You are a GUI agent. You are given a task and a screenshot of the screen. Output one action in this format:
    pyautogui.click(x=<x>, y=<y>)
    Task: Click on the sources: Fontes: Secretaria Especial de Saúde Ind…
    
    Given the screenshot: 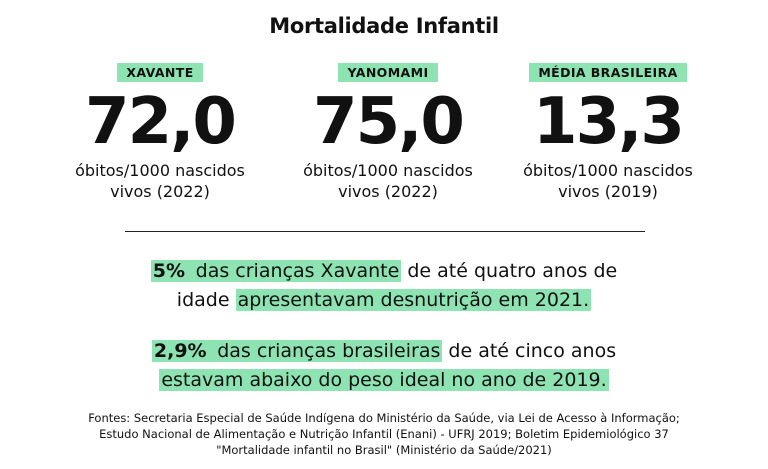 What is the action you would take?
    pyautogui.click(x=384, y=434)
    